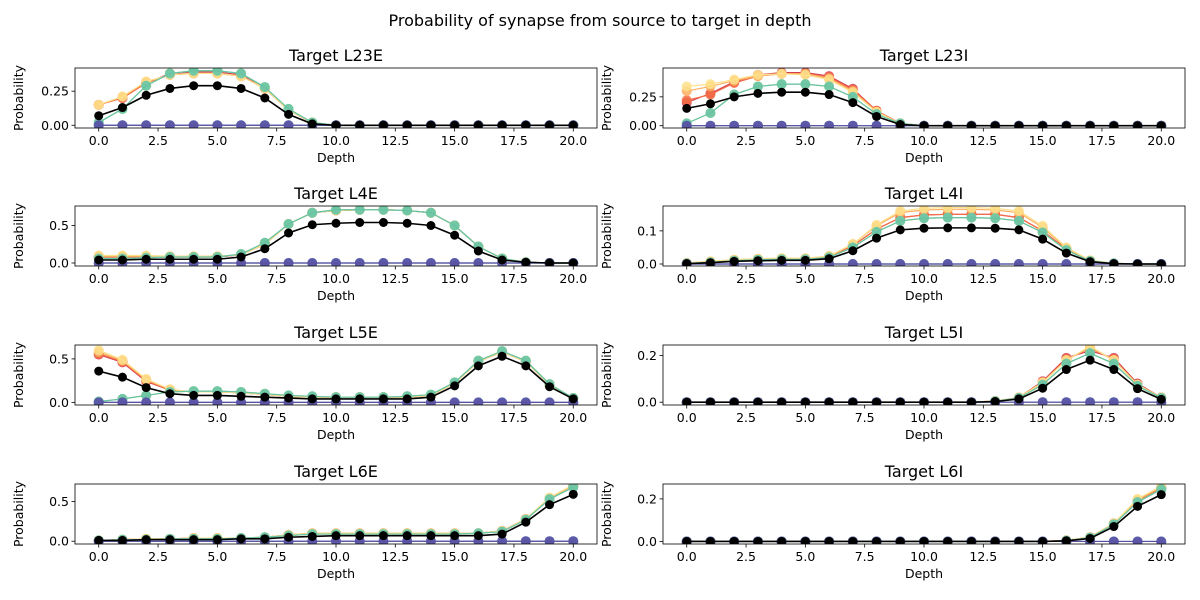  Describe the element at coordinates (514, 140) in the screenshot. I see `x-tick-label: 17.5` at that location.